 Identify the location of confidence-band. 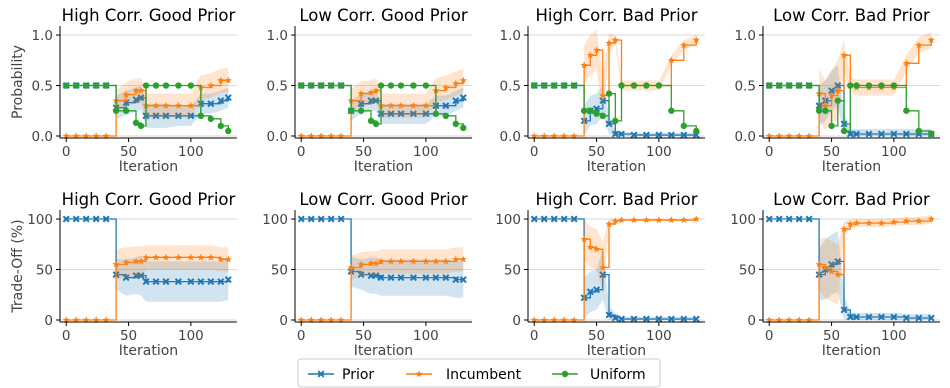
(640, 255).